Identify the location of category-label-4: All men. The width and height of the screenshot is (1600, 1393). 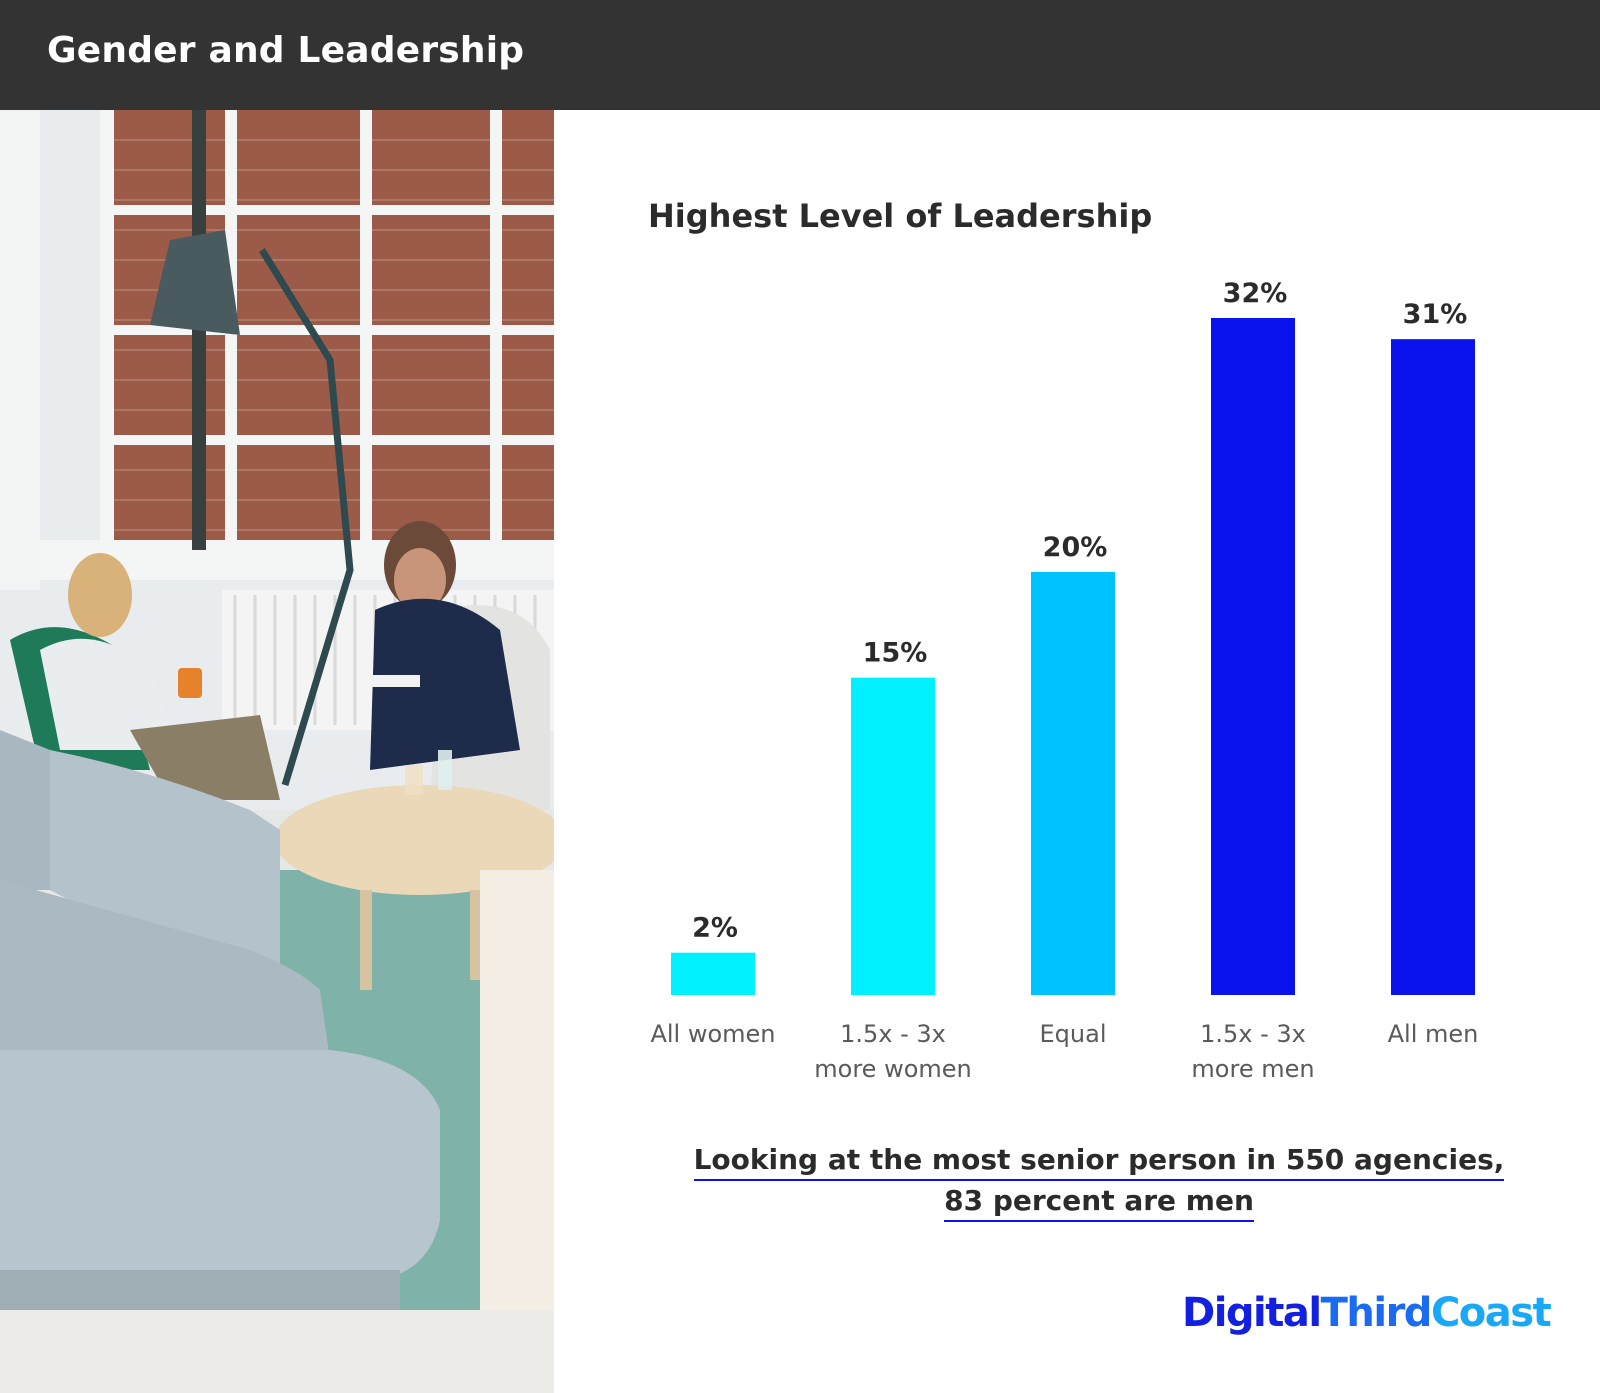
(1433, 1034).